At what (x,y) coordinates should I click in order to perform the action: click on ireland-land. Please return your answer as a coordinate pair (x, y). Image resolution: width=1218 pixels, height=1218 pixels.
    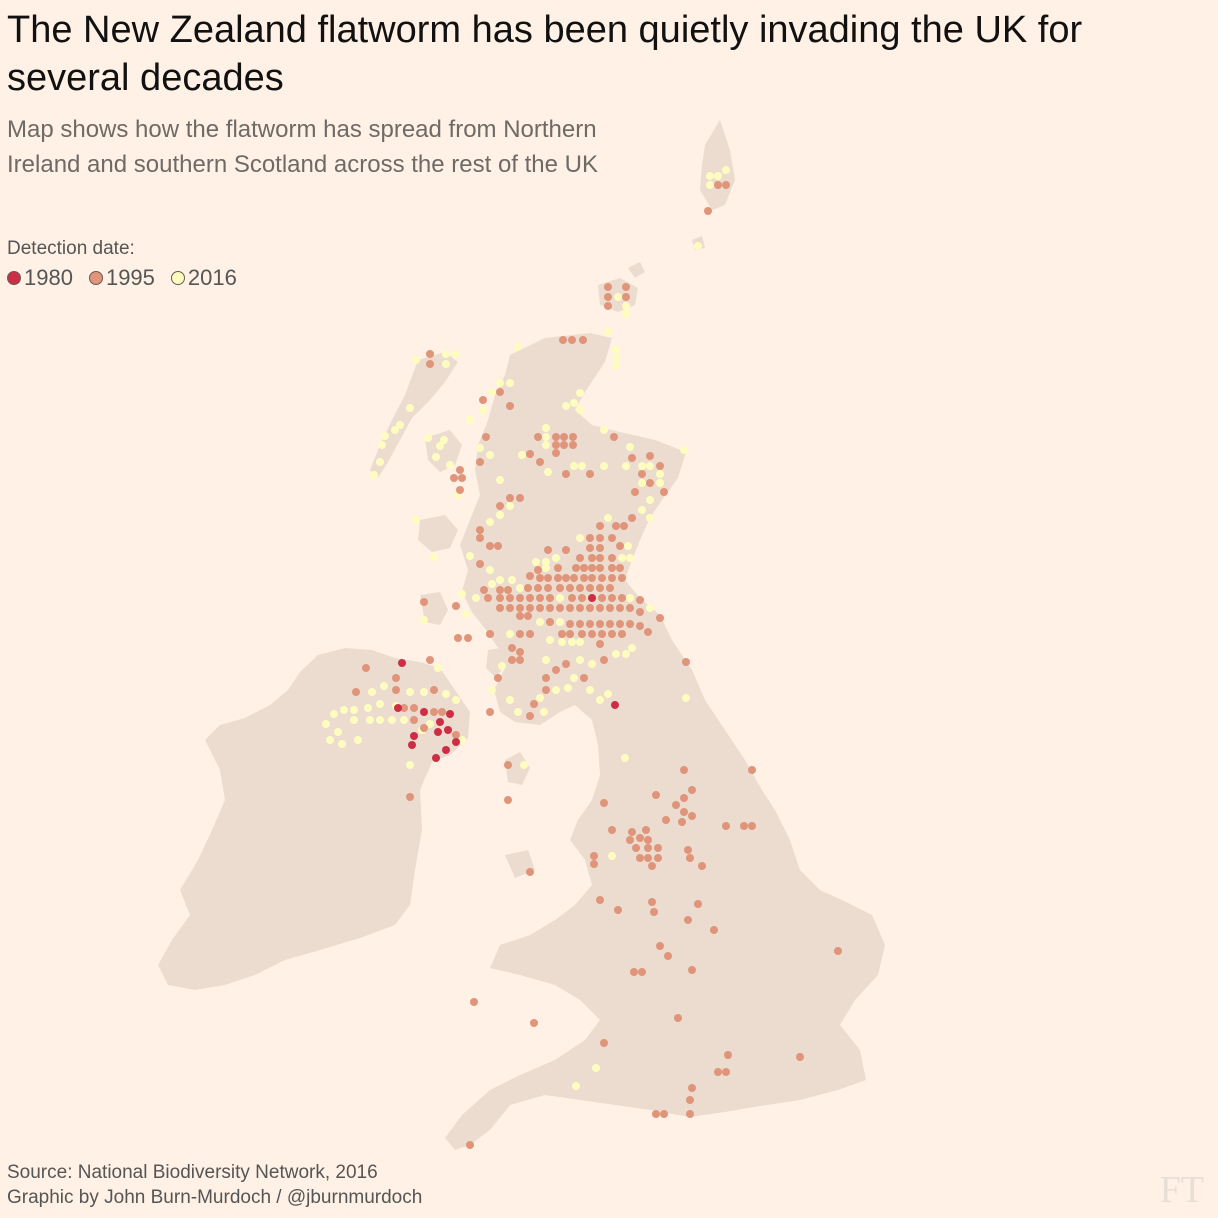
    Looking at the image, I should click on (314, 819).